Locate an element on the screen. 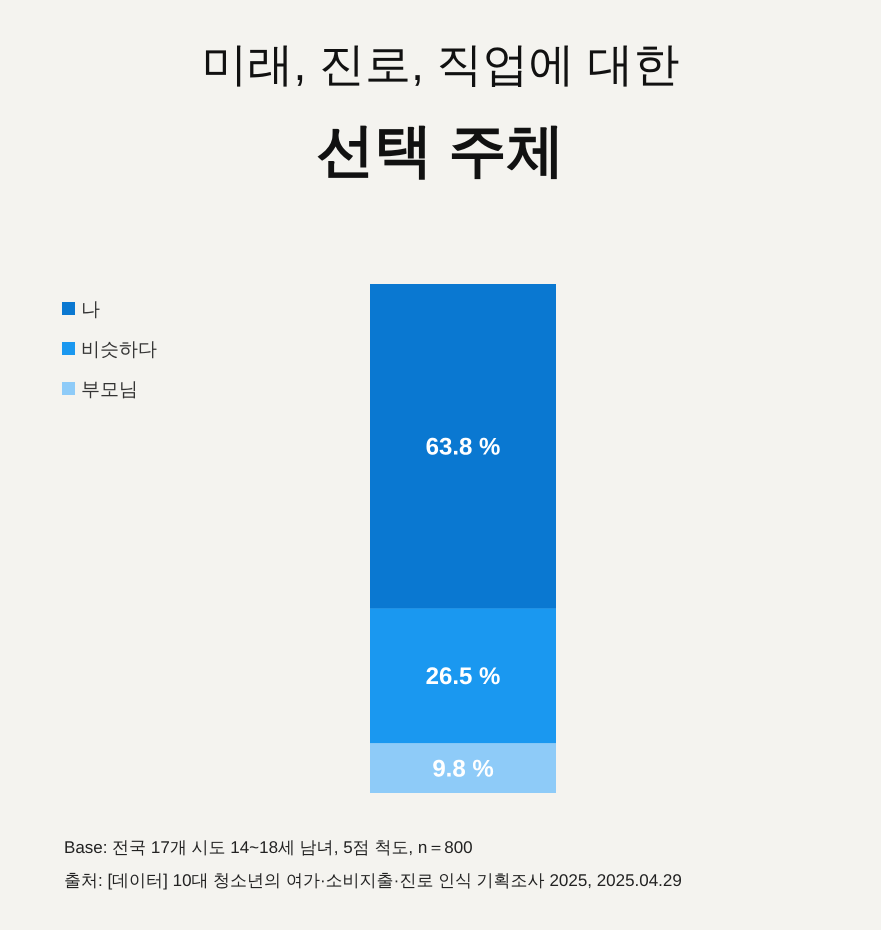 Image resolution: width=881 pixels, height=930 pixels. source-note: 출처: [데이터] 10대 청소년의 여가·소비지출·진로 인식 기획조사 2025, 2025.04.29 is located at coordinates (373, 880).